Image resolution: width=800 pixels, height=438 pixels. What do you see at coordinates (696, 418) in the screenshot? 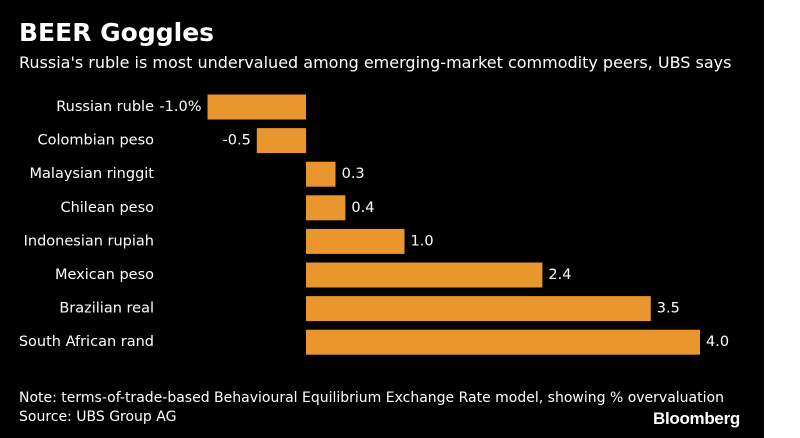
I see `bloomberg-logo: Bloomberg` at bounding box center [696, 418].